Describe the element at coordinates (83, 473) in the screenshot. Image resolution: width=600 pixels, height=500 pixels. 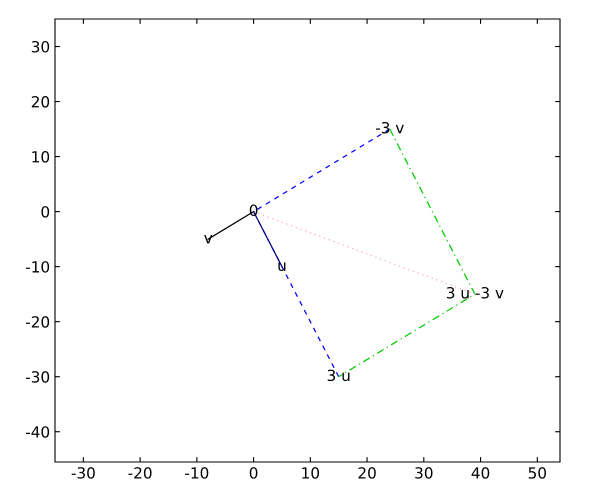
I see `x-tick-label: -30` at that location.